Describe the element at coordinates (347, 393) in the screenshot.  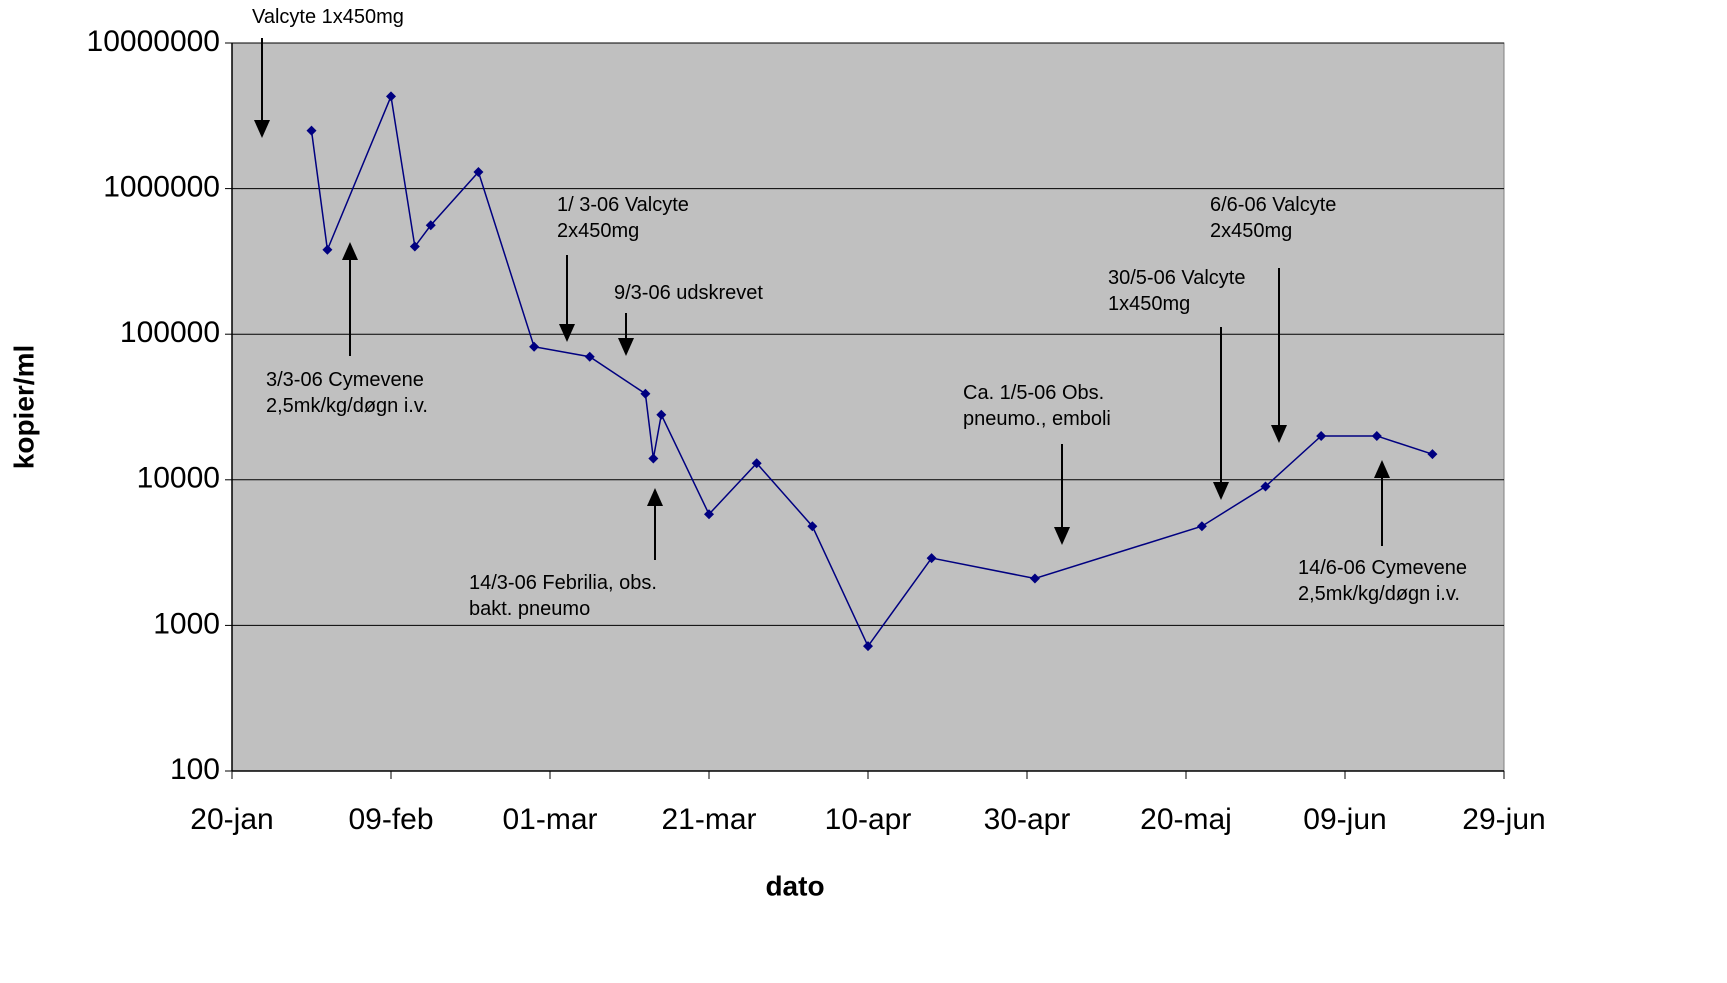
I see `annotation: 3/3-06 Cymevene 2,5mk/kg/døgn i.v.` at that location.